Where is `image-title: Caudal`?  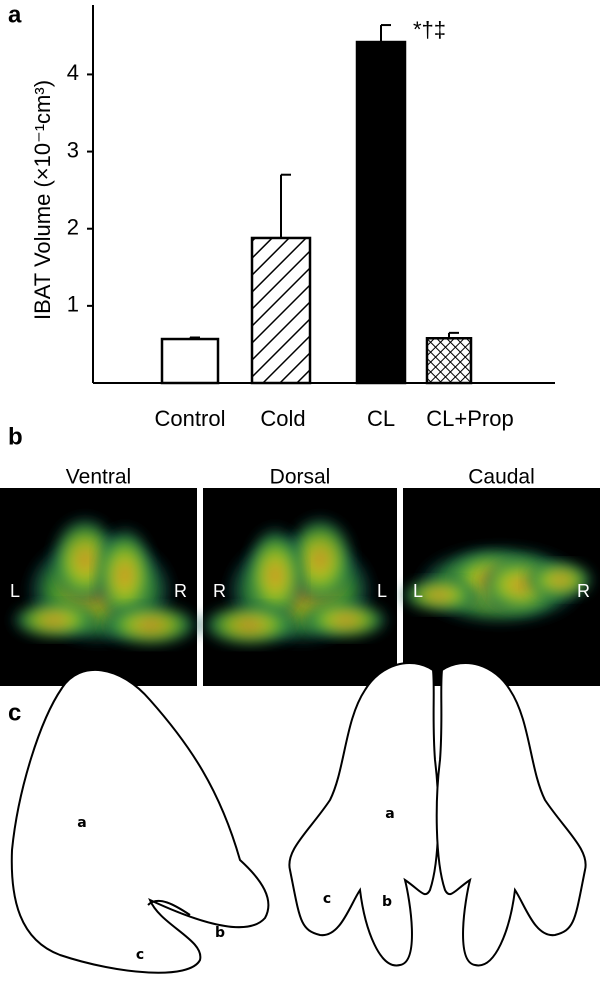
image-title: Caudal is located at coordinates (501, 477).